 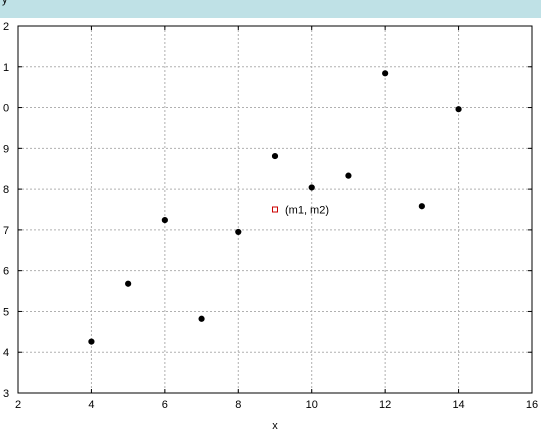 I want to click on y-tick-label: 5, so click(x=6, y=312).